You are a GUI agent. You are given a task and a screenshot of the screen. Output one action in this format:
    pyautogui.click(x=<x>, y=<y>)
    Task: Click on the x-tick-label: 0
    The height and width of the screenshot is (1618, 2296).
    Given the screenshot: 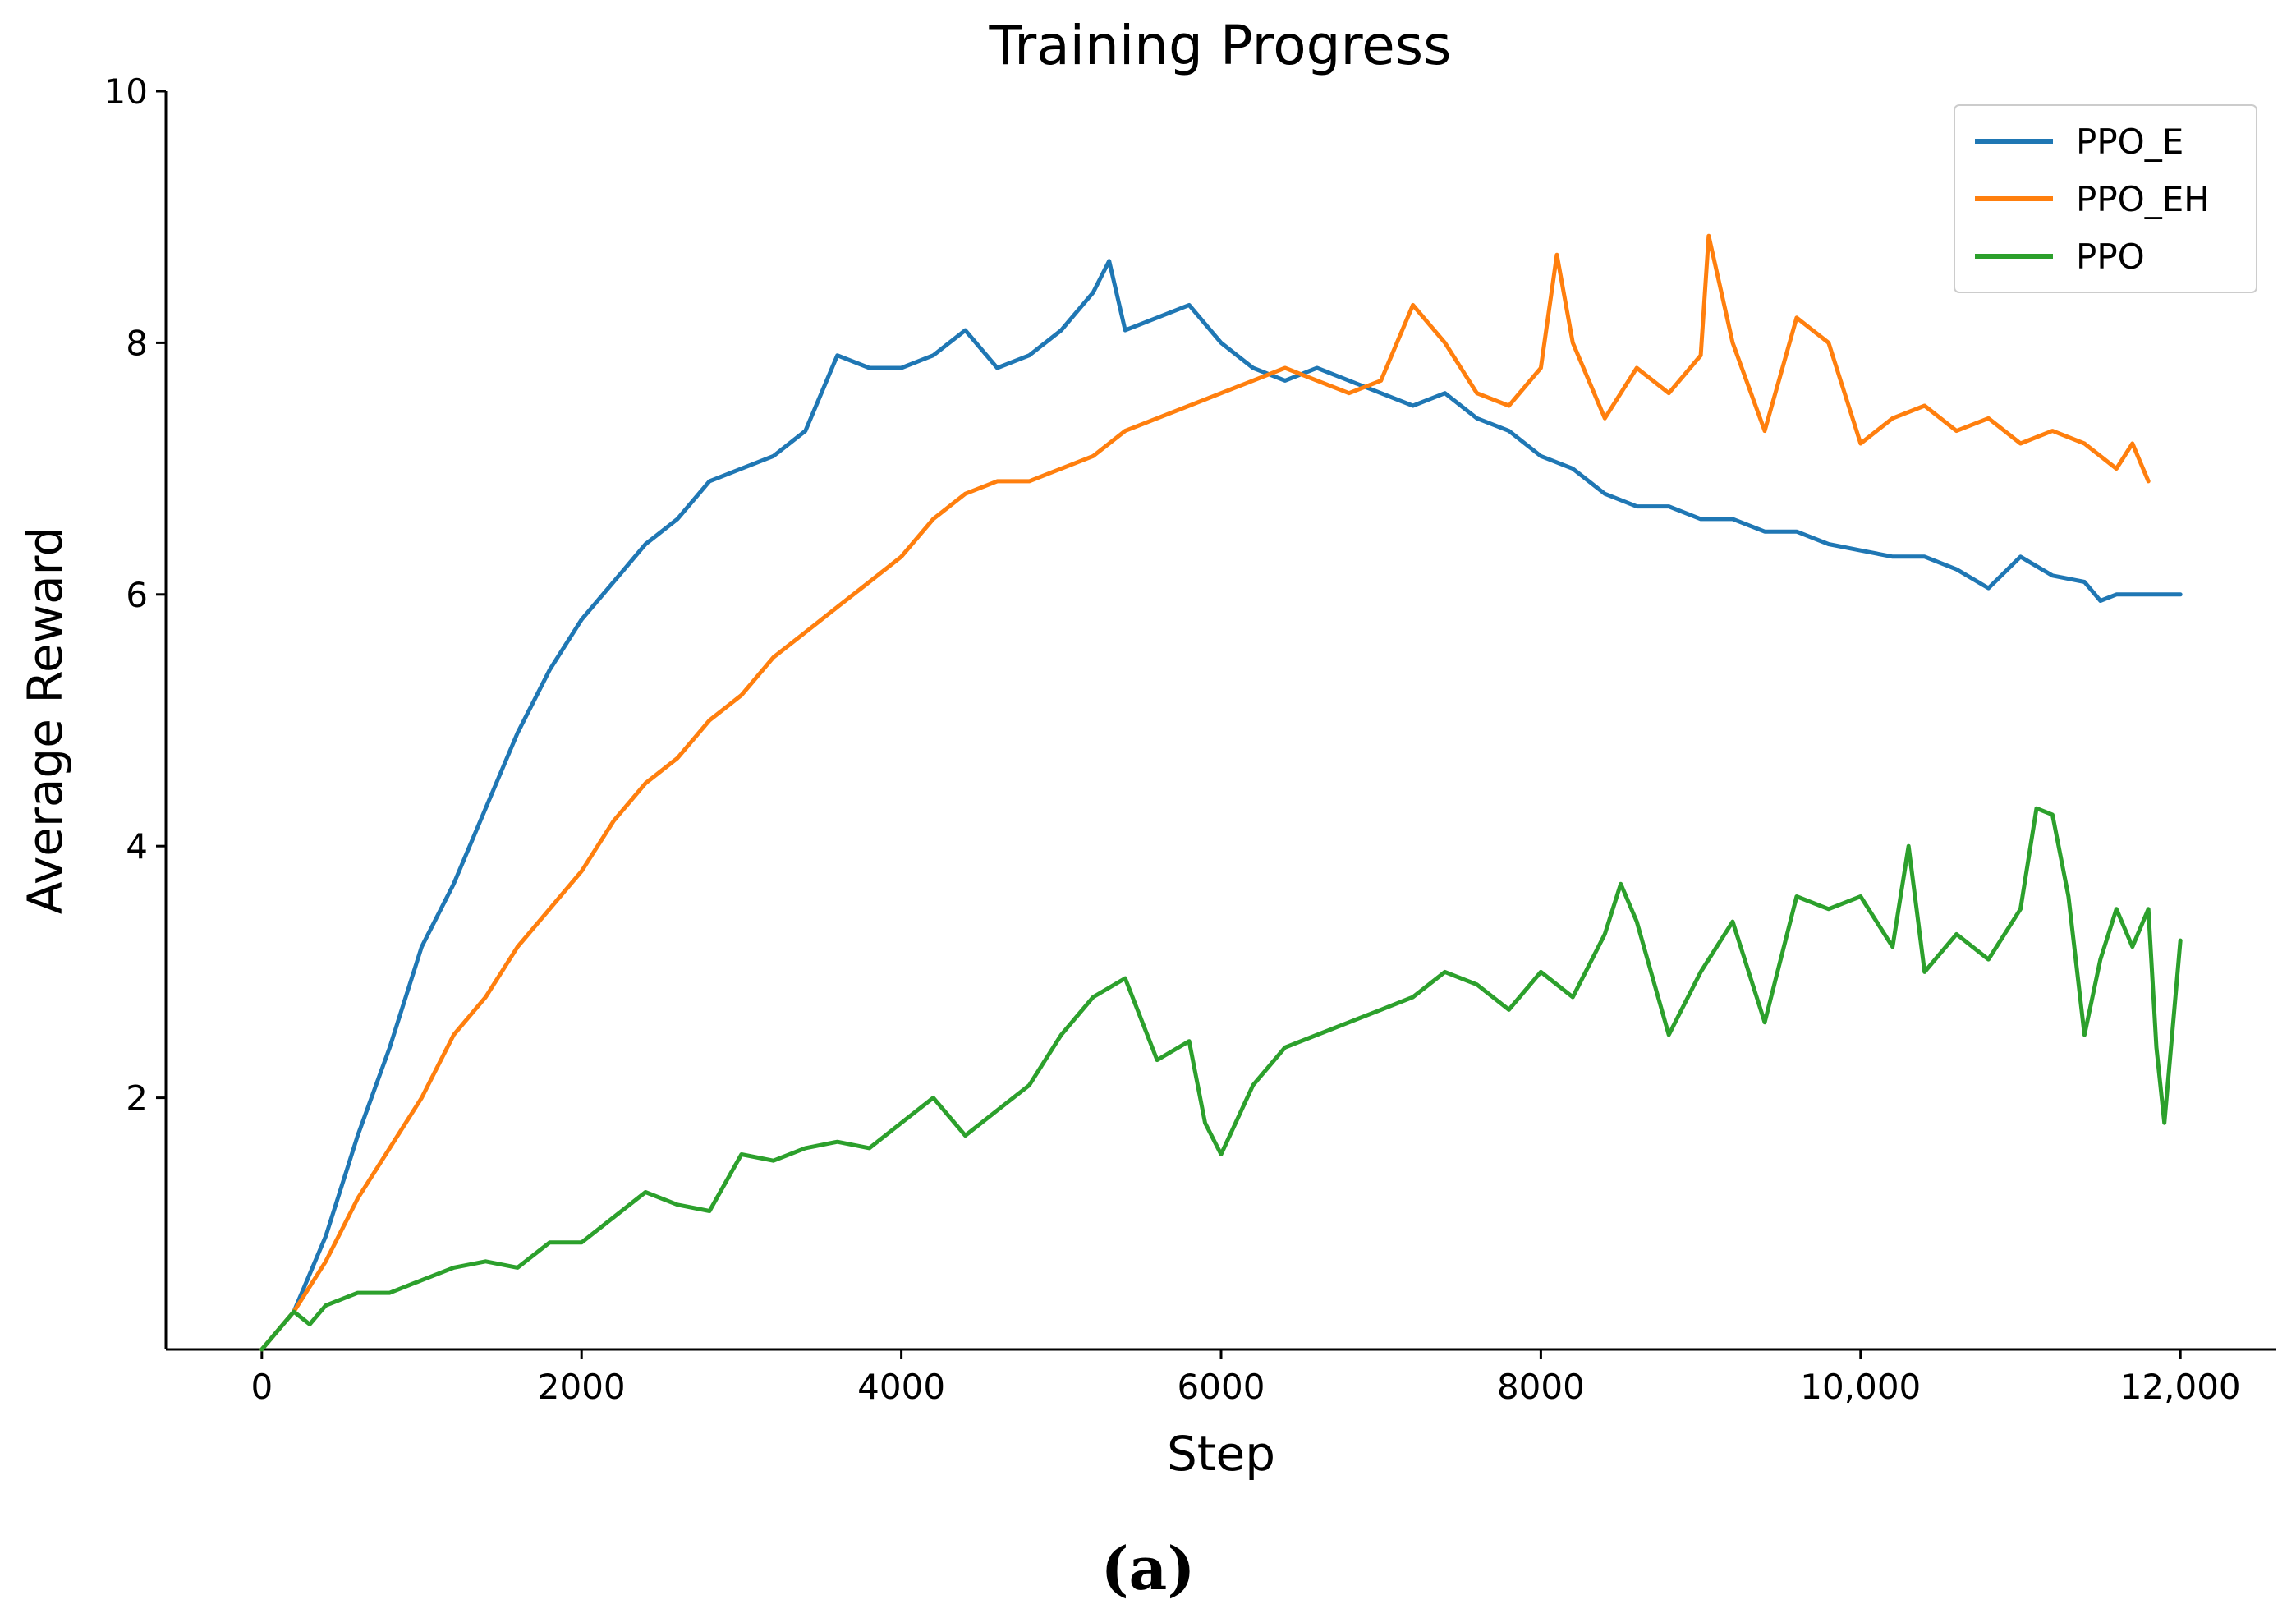 What is the action you would take?
    pyautogui.click(x=261, y=1387)
    